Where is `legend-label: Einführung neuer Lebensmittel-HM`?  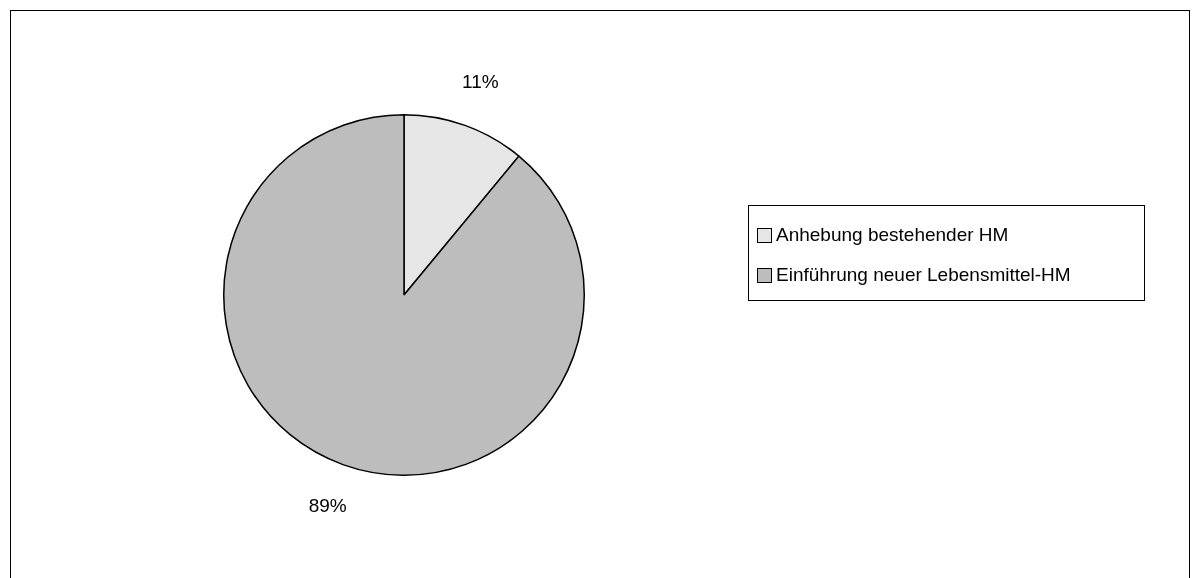
legend-label: Einführung neuer Lebensmittel-HM is located at coordinates (923, 275).